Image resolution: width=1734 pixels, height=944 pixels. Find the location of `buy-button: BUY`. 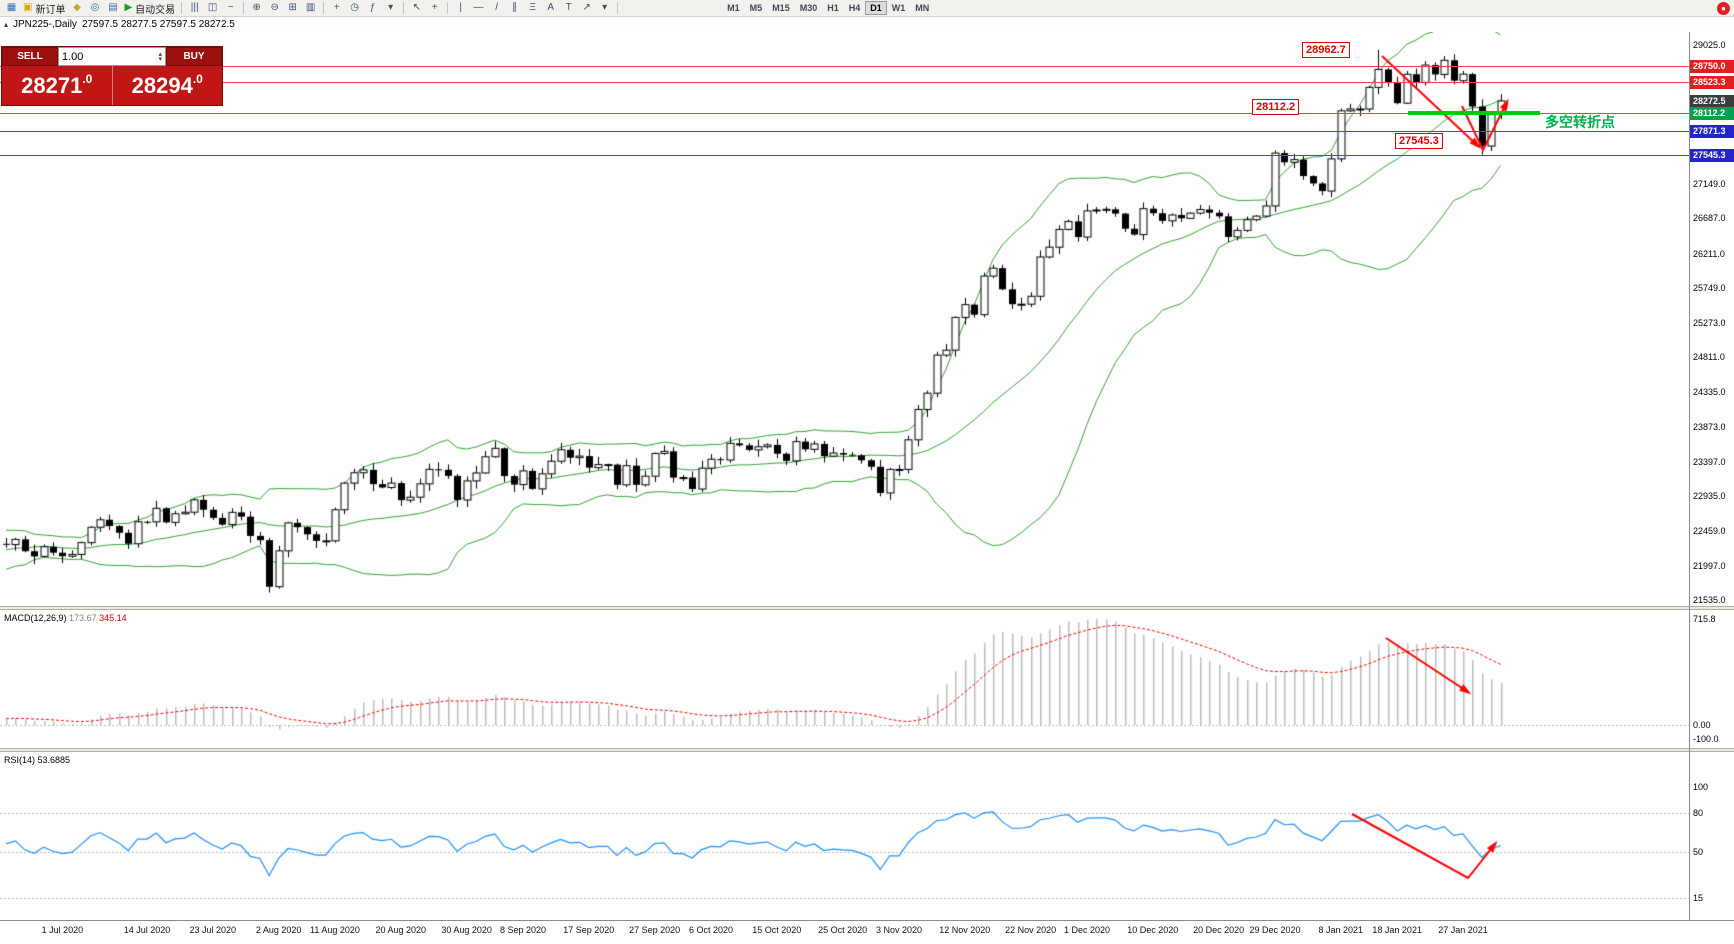

buy-button: BUY is located at coordinates (194, 56).